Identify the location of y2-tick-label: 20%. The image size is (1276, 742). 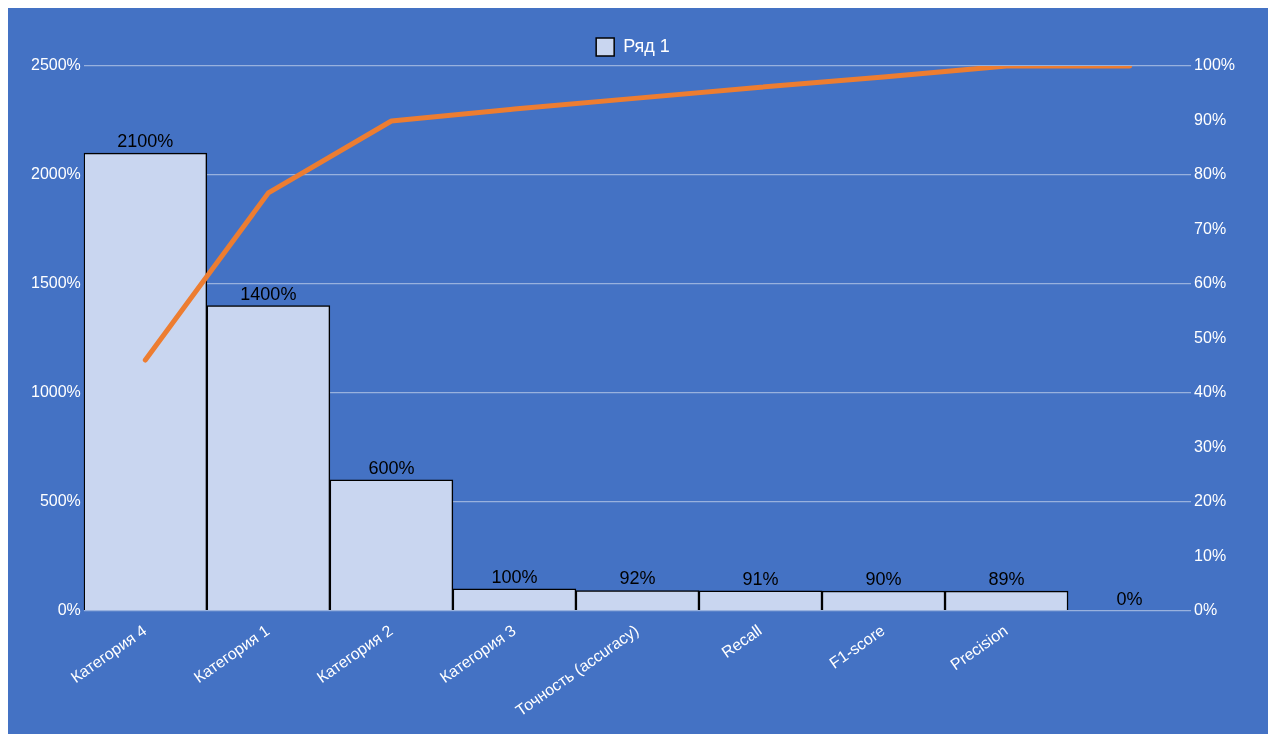
(1210, 501).